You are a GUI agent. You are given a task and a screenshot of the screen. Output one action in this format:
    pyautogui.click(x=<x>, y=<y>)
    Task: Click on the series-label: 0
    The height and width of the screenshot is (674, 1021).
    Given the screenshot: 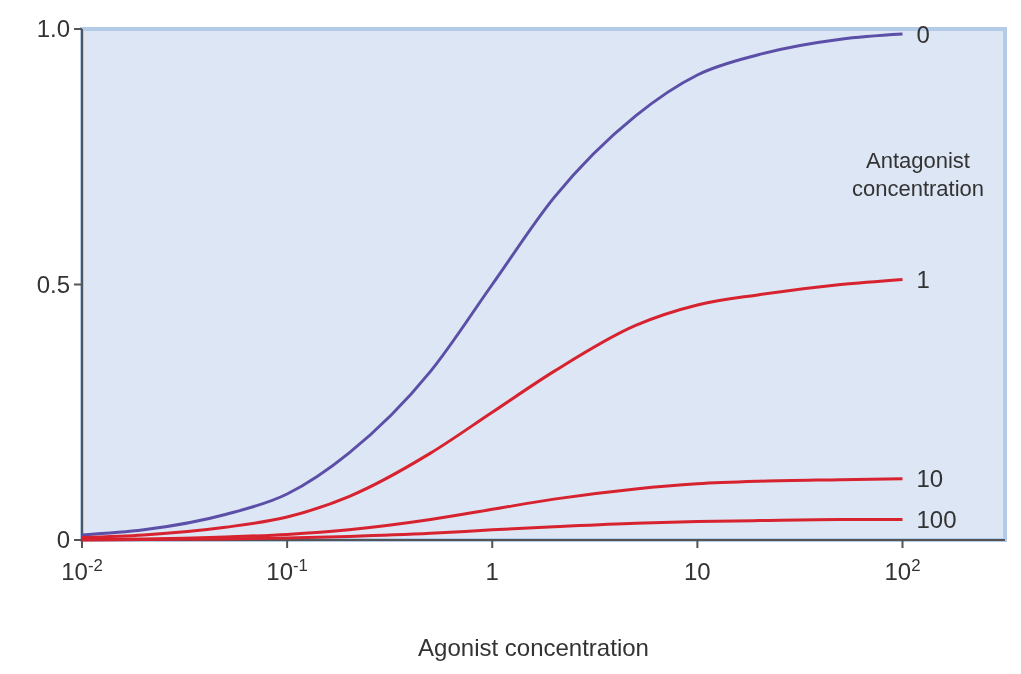 What is the action you would take?
    pyautogui.click(x=923, y=34)
    